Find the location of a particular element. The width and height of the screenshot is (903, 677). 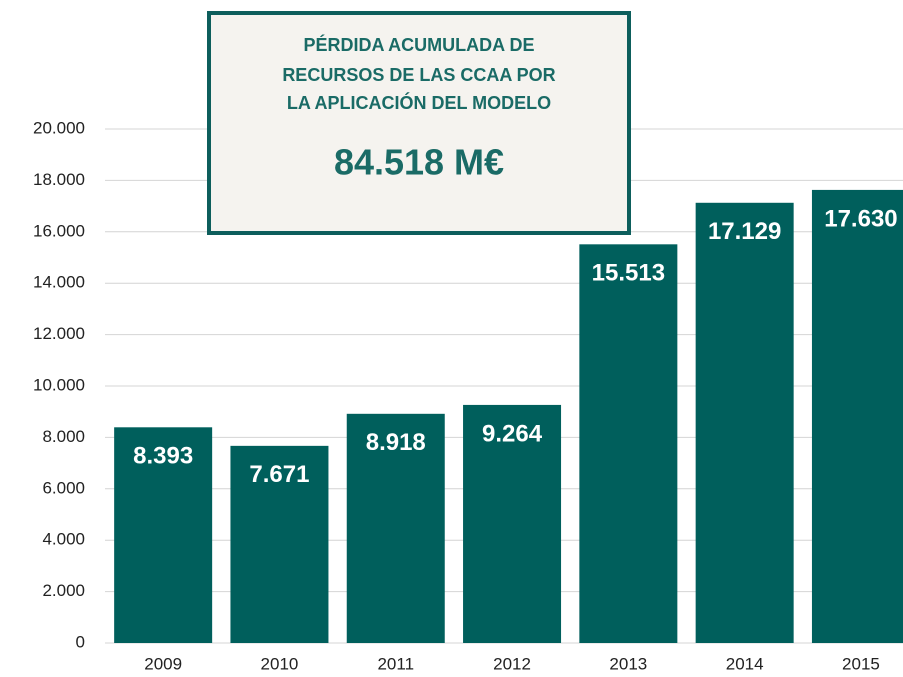

y-tick-label: 8.000 is located at coordinates (63, 436).